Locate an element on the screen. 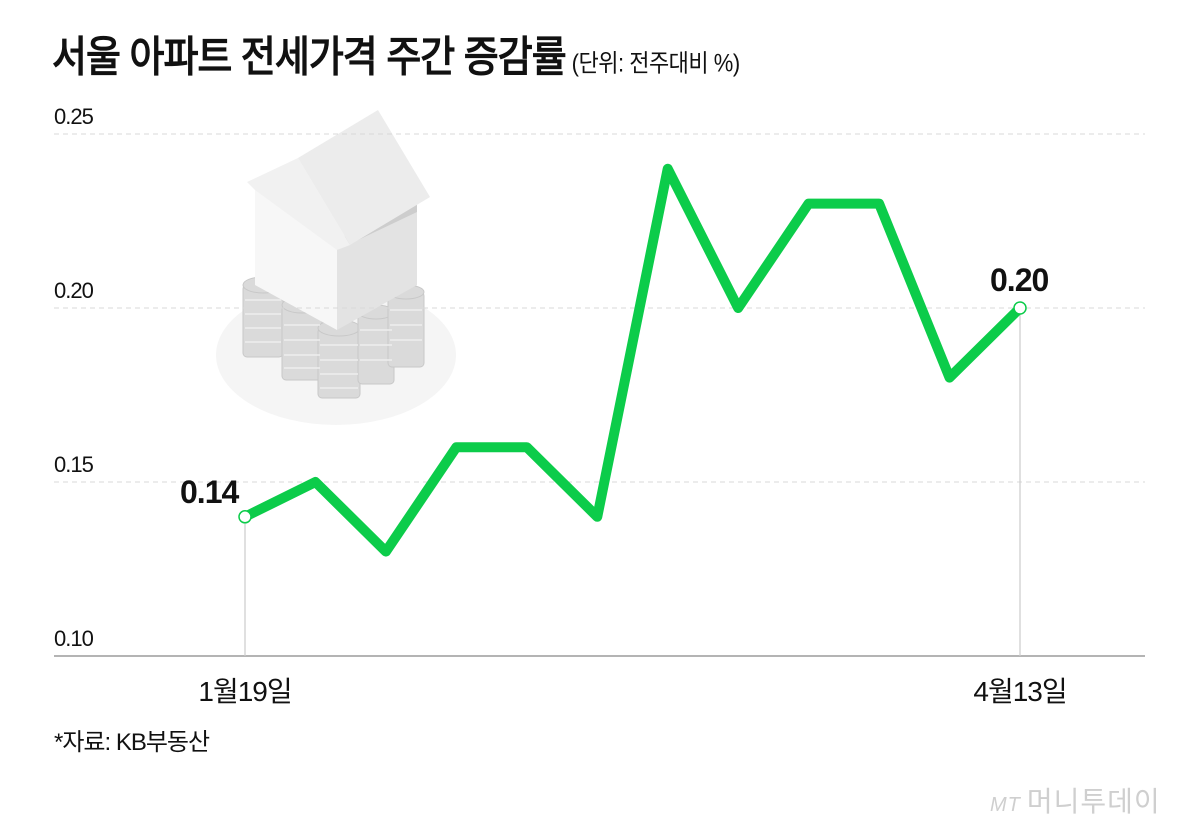 The width and height of the screenshot is (1200, 823). point-marker-last is located at coordinates (1020, 308).